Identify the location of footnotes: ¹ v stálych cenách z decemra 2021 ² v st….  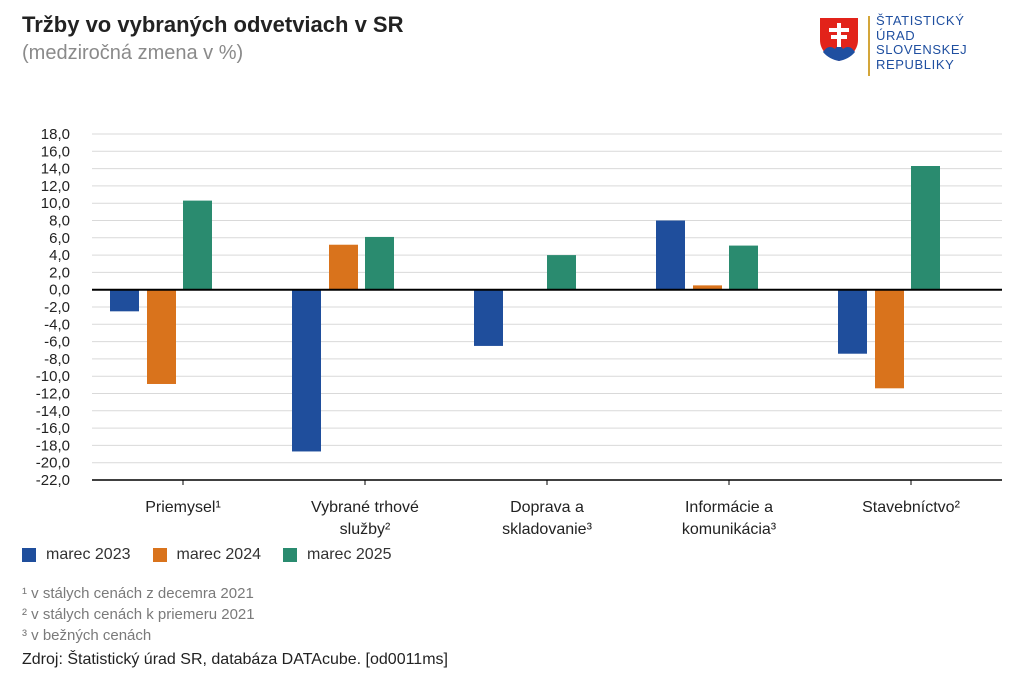
(138, 614).